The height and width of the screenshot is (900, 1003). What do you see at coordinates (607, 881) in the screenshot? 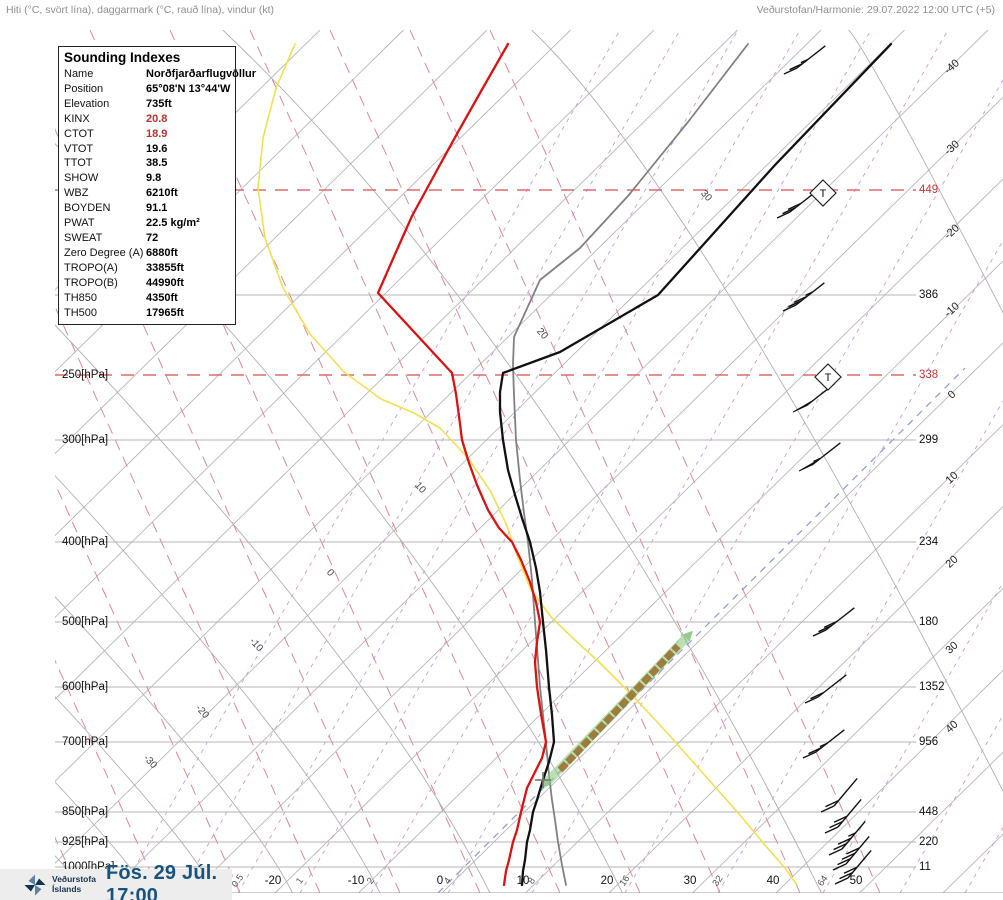
I see `isotherm-label-bottom: 20` at bounding box center [607, 881].